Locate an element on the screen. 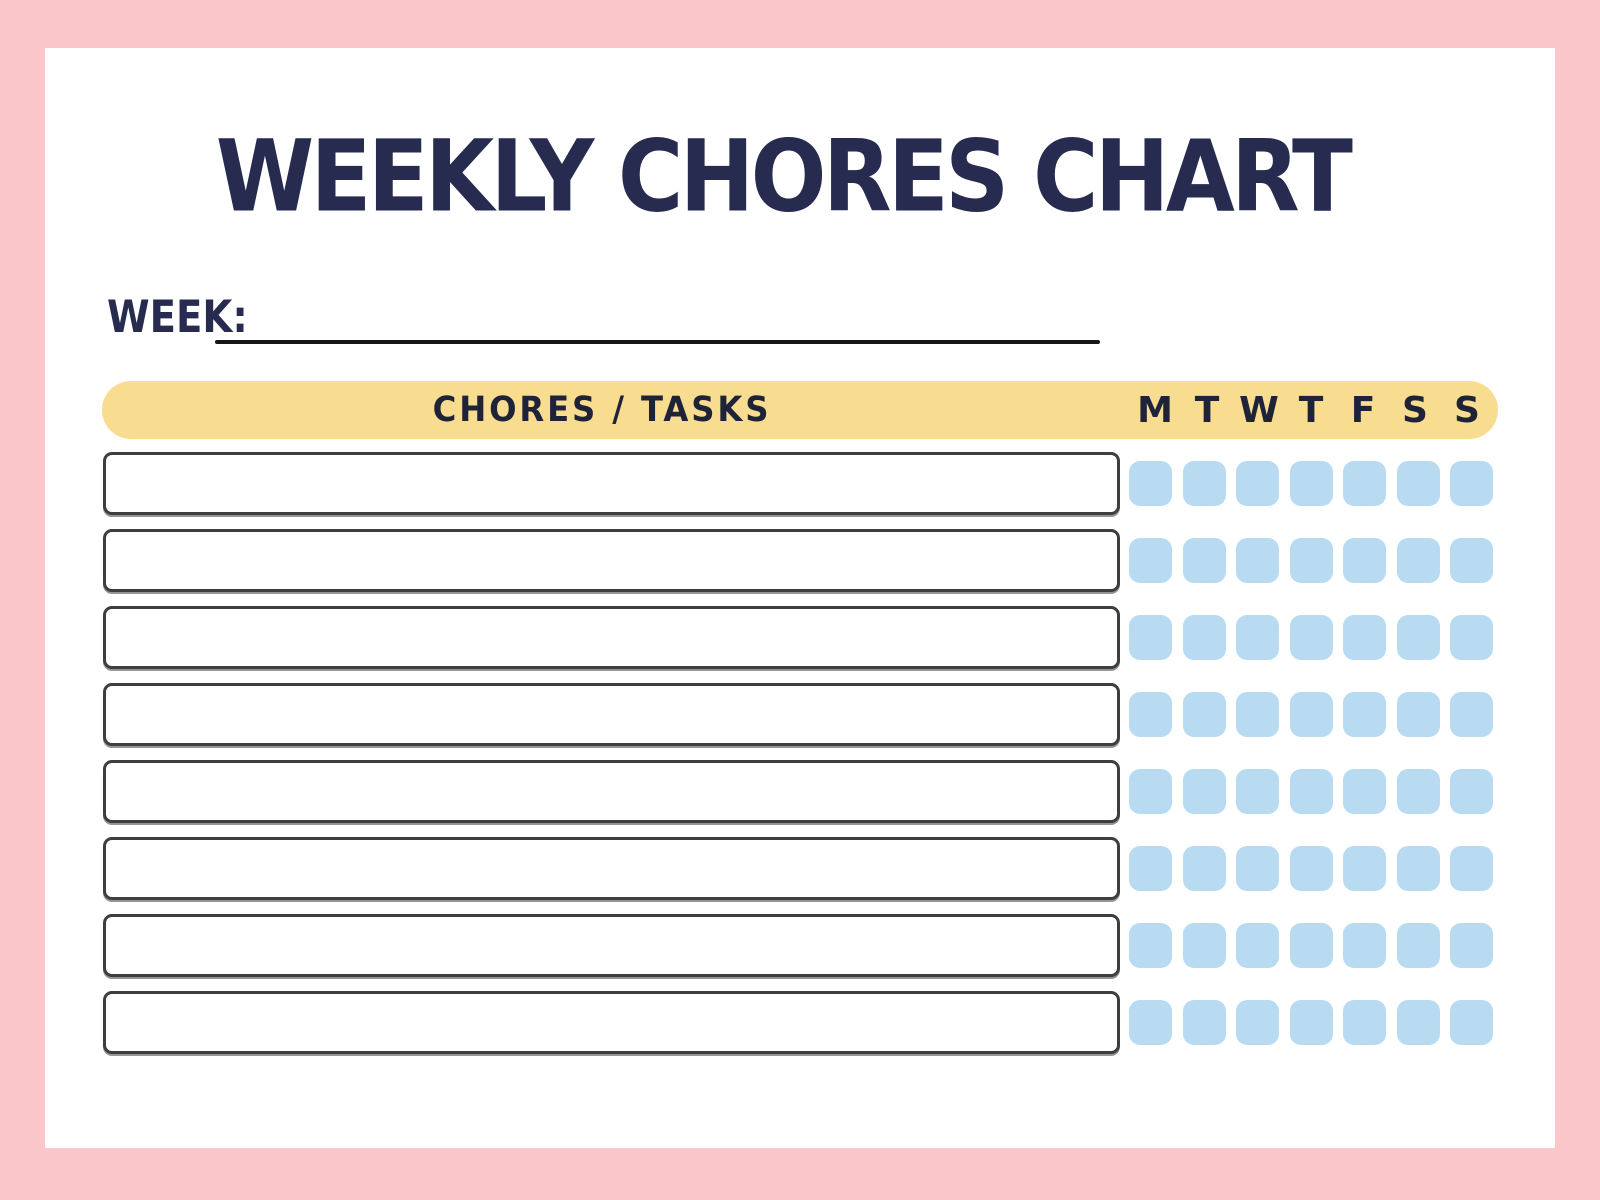  chores-tasks-header: CHORES / TASKS is located at coordinates (602, 410).